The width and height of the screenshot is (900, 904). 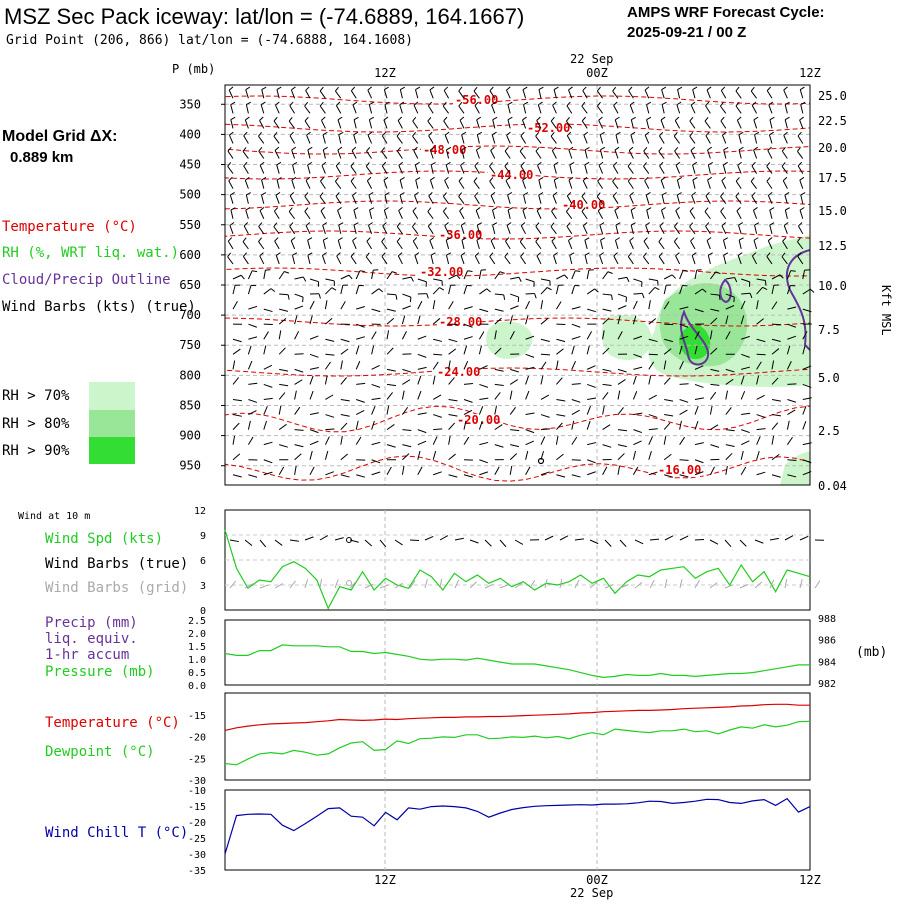 I want to click on wind-panel-ytick-label: 9, so click(x=203, y=536).